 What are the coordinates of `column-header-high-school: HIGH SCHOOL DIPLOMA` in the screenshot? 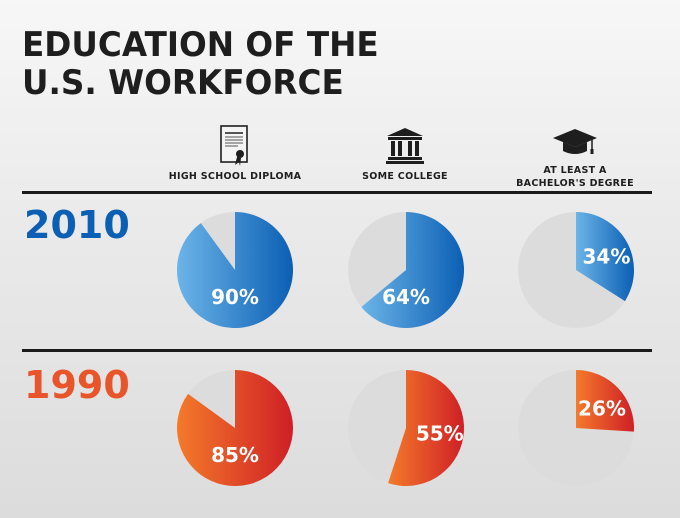 It's located at (235, 176).